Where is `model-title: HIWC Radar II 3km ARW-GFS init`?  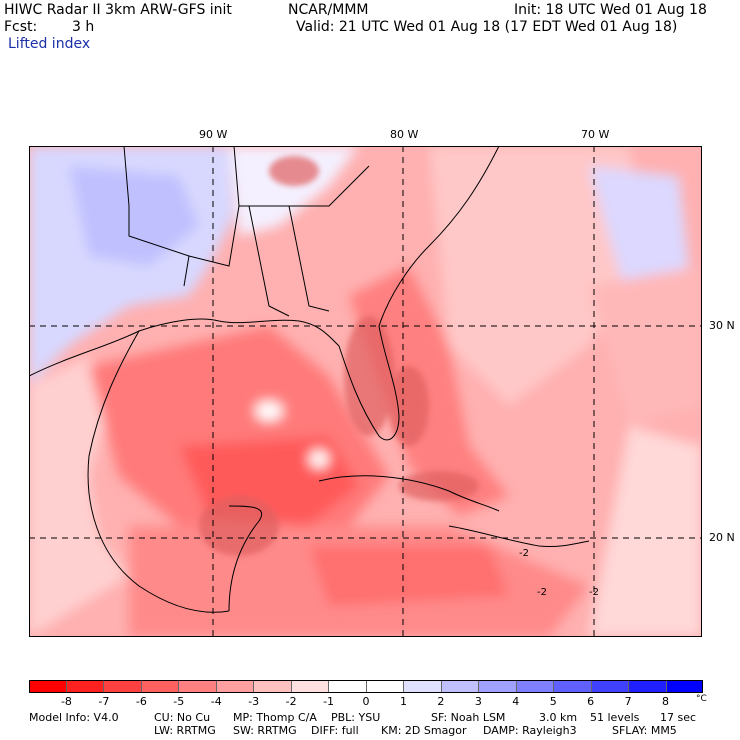
model-title: HIWC Radar II 3km ARW-GFS init is located at coordinates (118, 10).